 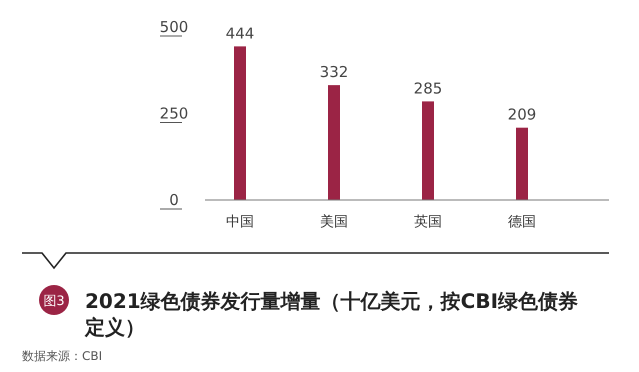 I want to click on y-tick-label: 250, so click(x=174, y=113).